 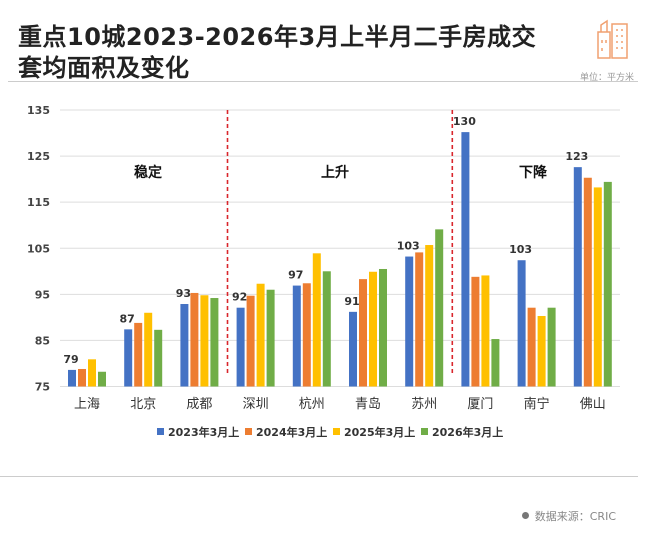 I want to click on bar-北京-2025年3月上, so click(x=148, y=349).